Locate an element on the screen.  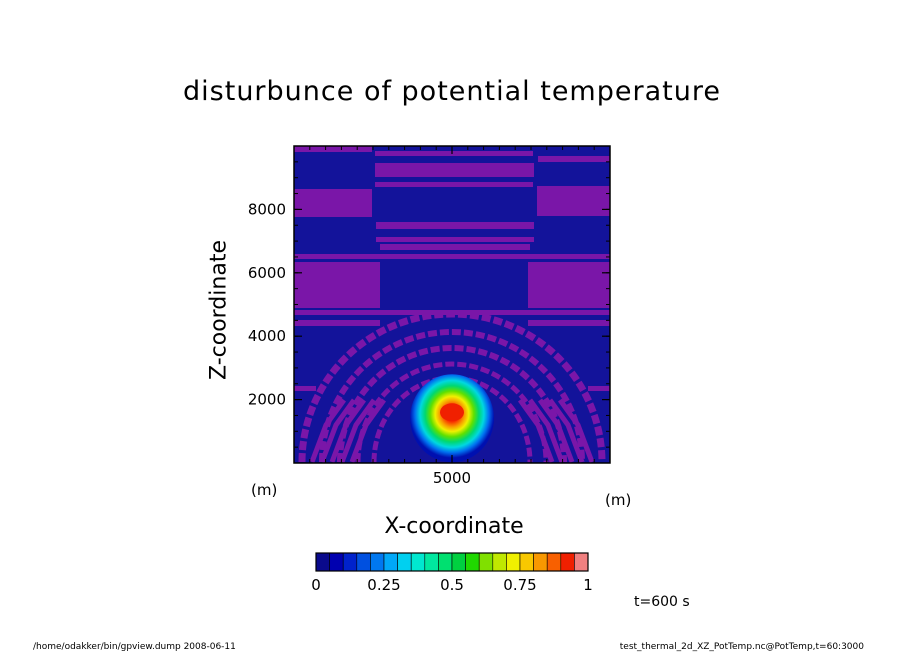
y-tick-label: 4000 is located at coordinates (267, 336).